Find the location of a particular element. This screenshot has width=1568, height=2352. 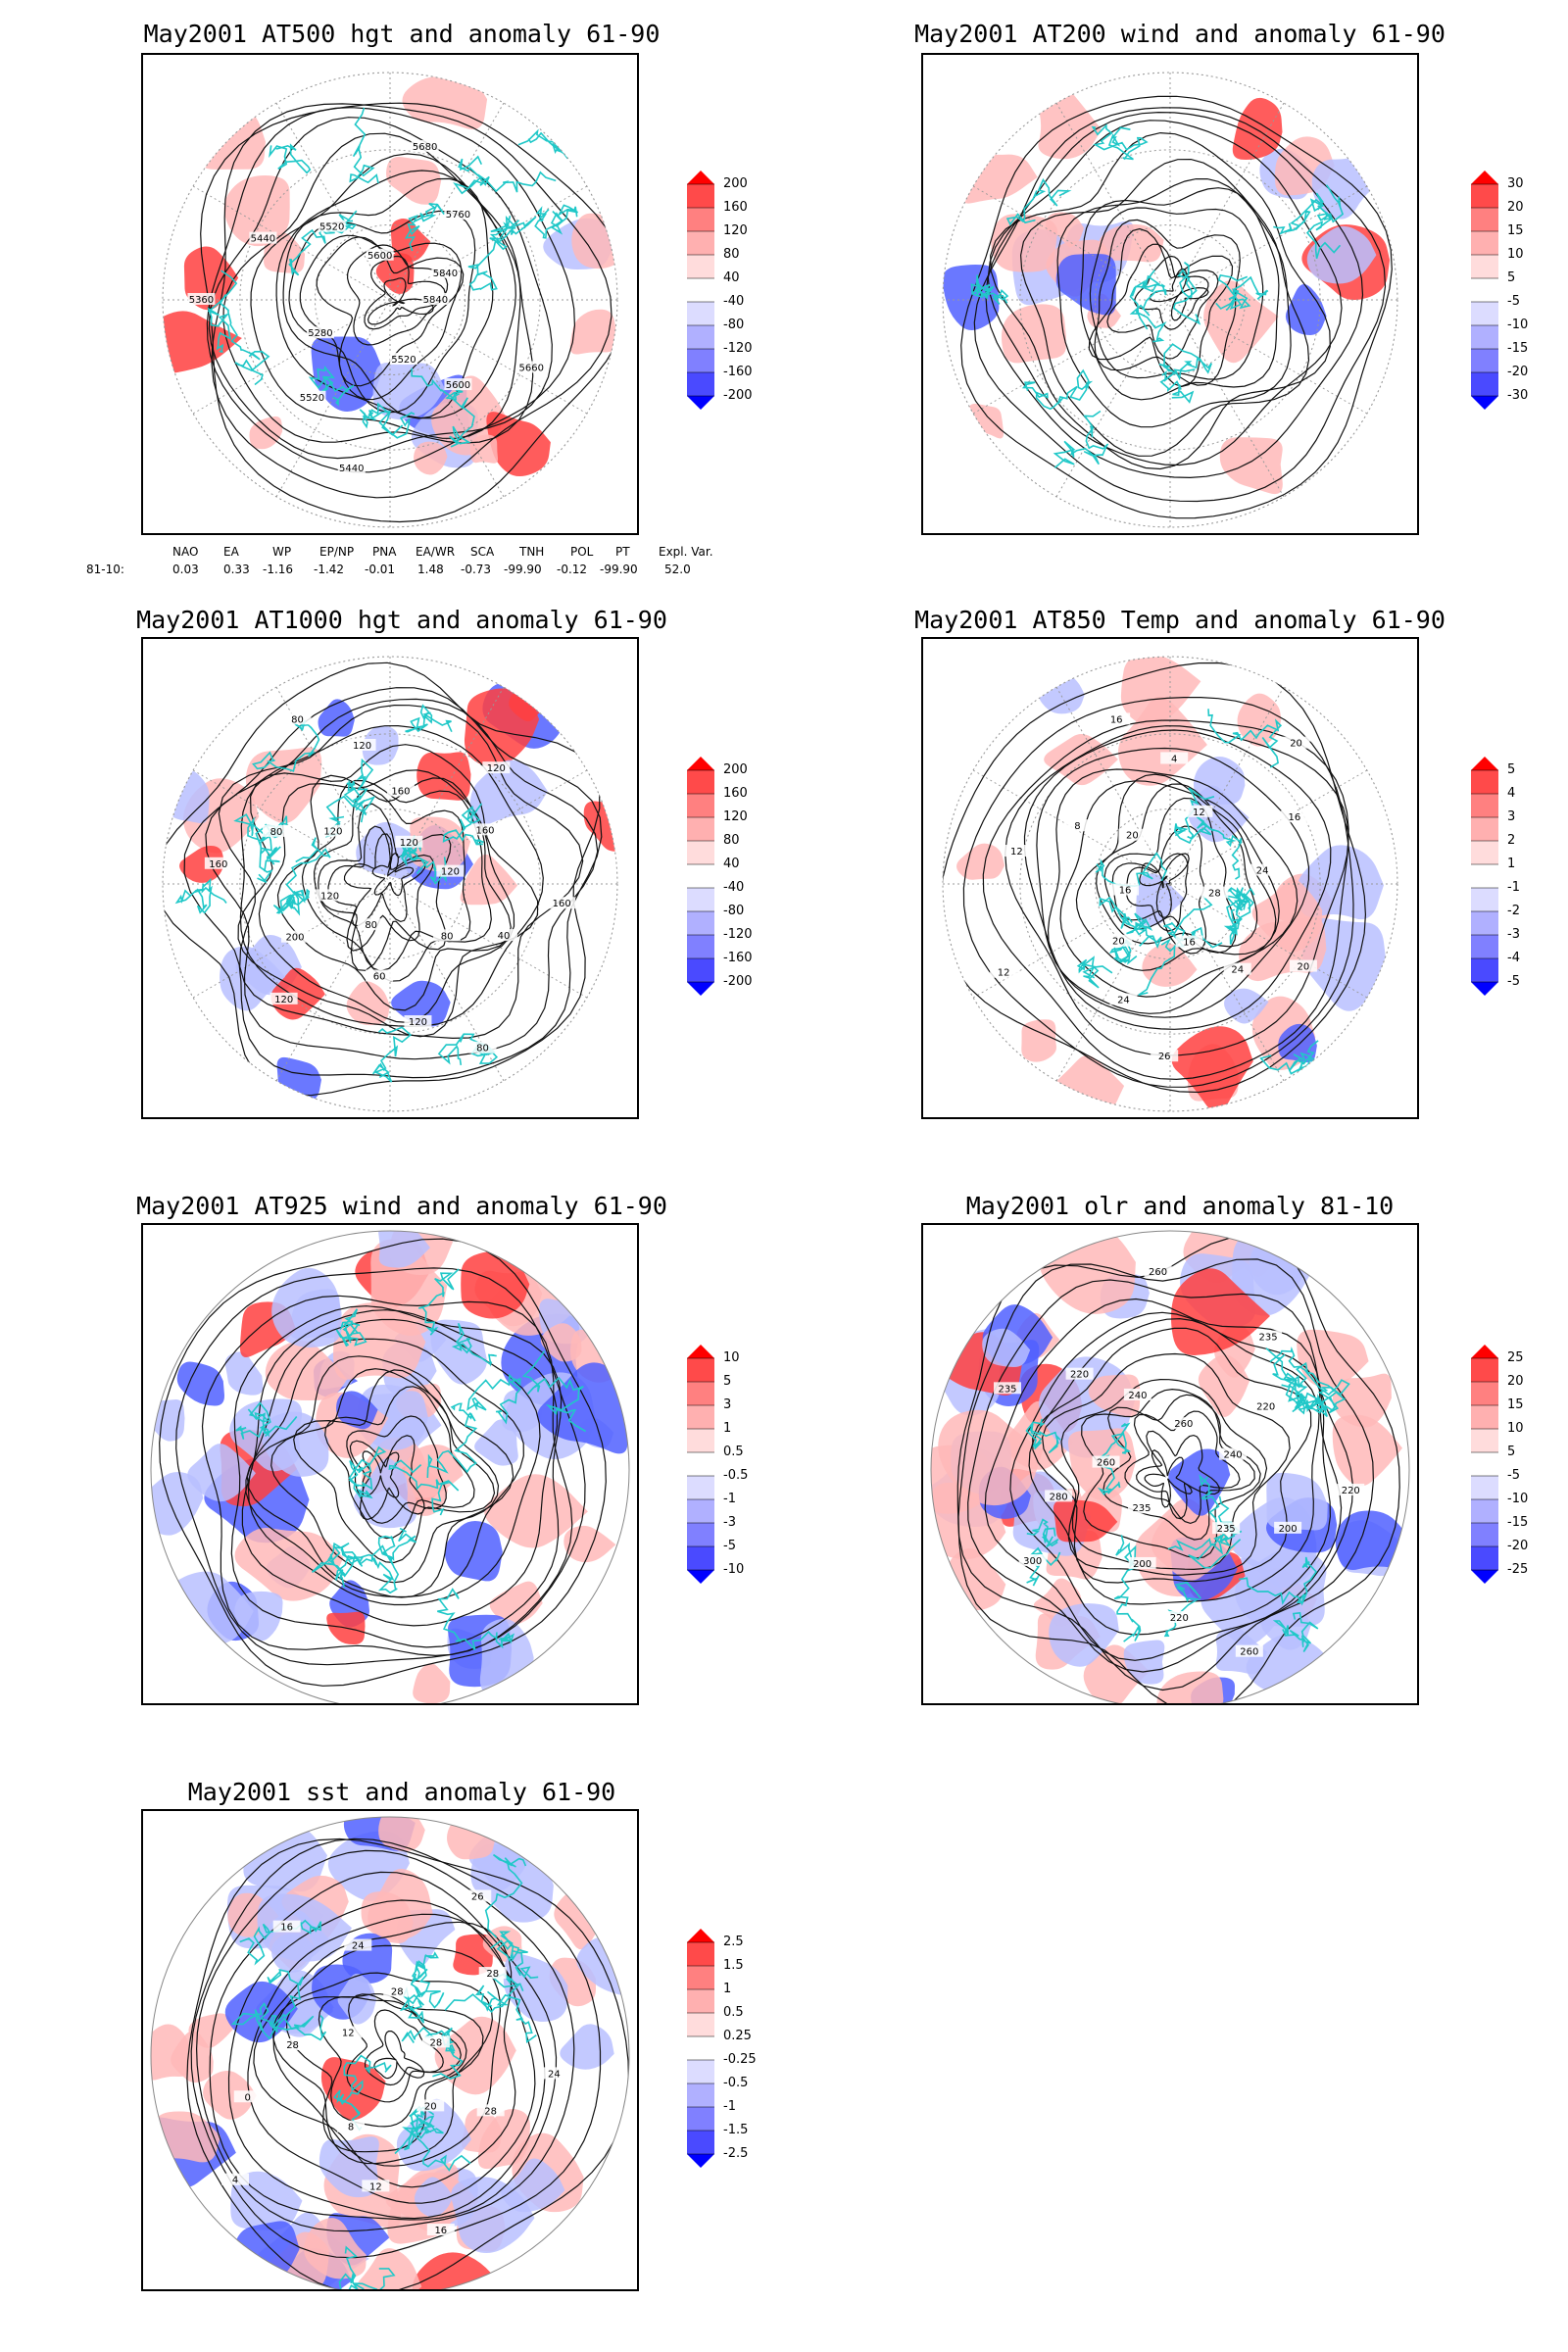

colorbar-tick-label: 40 is located at coordinates (731, 277).